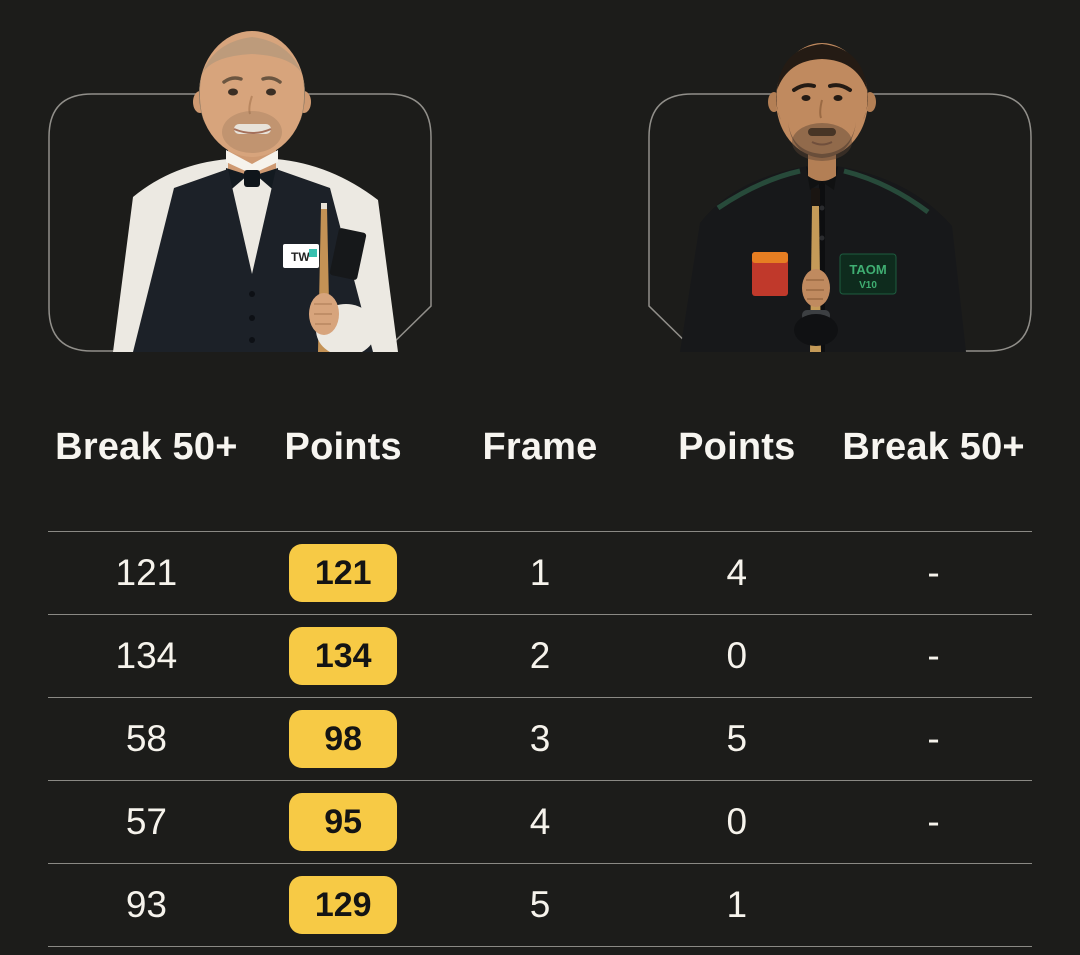  I want to click on col-header-frame: Frame, so click(540, 447).